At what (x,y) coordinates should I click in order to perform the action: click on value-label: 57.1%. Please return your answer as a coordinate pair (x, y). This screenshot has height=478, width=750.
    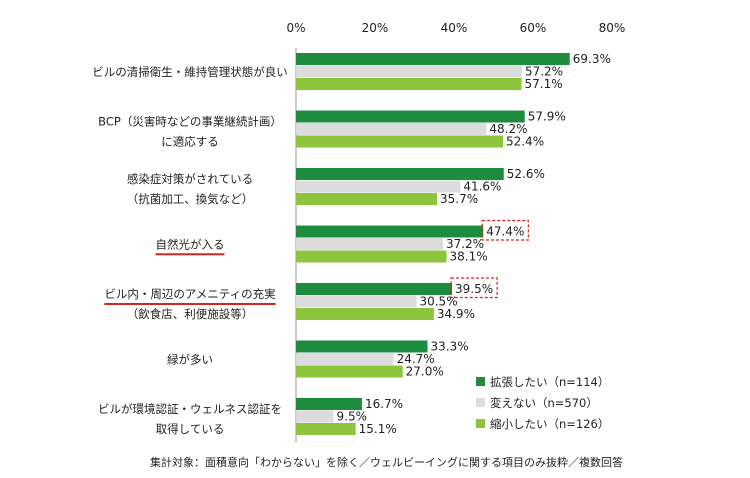
    Looking at the image, I should click on (544, 84).